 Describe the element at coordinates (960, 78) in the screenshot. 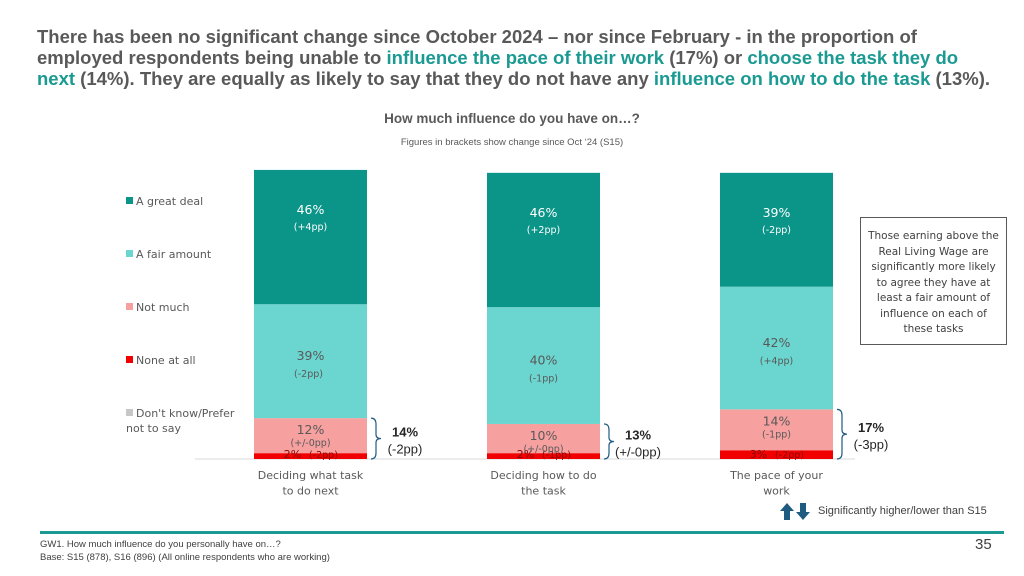

I see `headline-text-4: (13%).` at that location.